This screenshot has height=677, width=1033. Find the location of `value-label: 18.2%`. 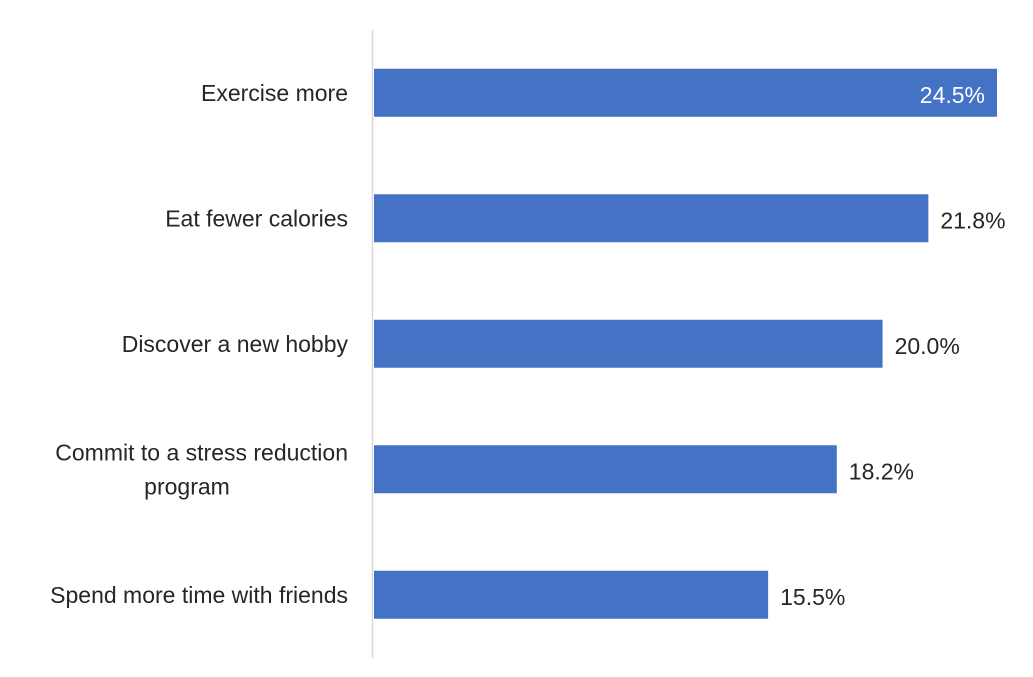

value-label: 18.2% is located at coordinates (881, 471).